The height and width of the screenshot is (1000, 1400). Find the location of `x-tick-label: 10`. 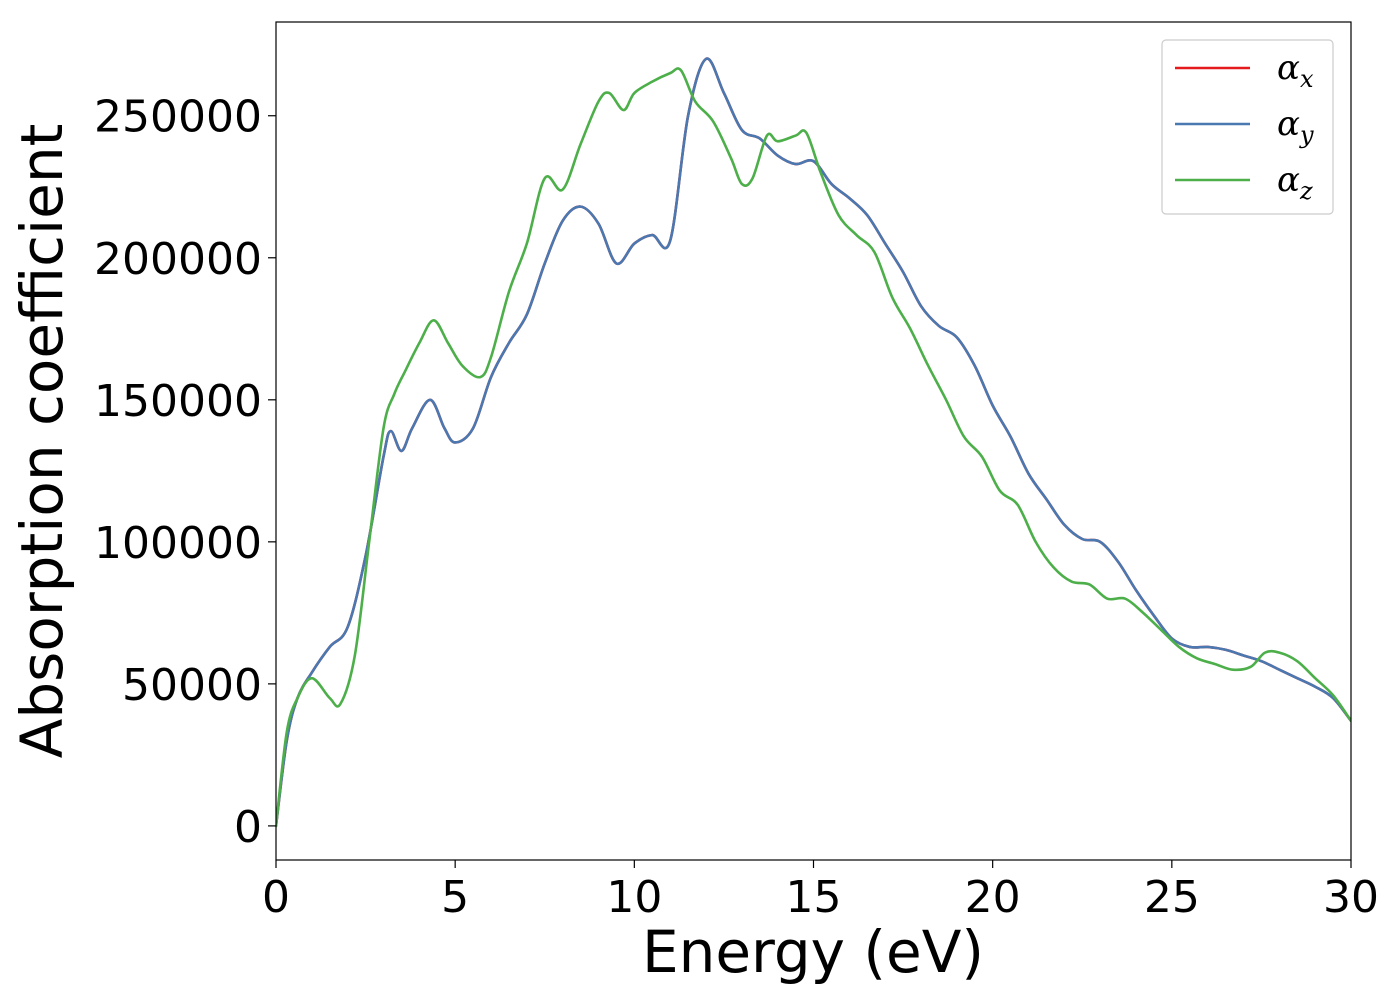

x-tick-label: 10 is located at coordinates (634, 897).